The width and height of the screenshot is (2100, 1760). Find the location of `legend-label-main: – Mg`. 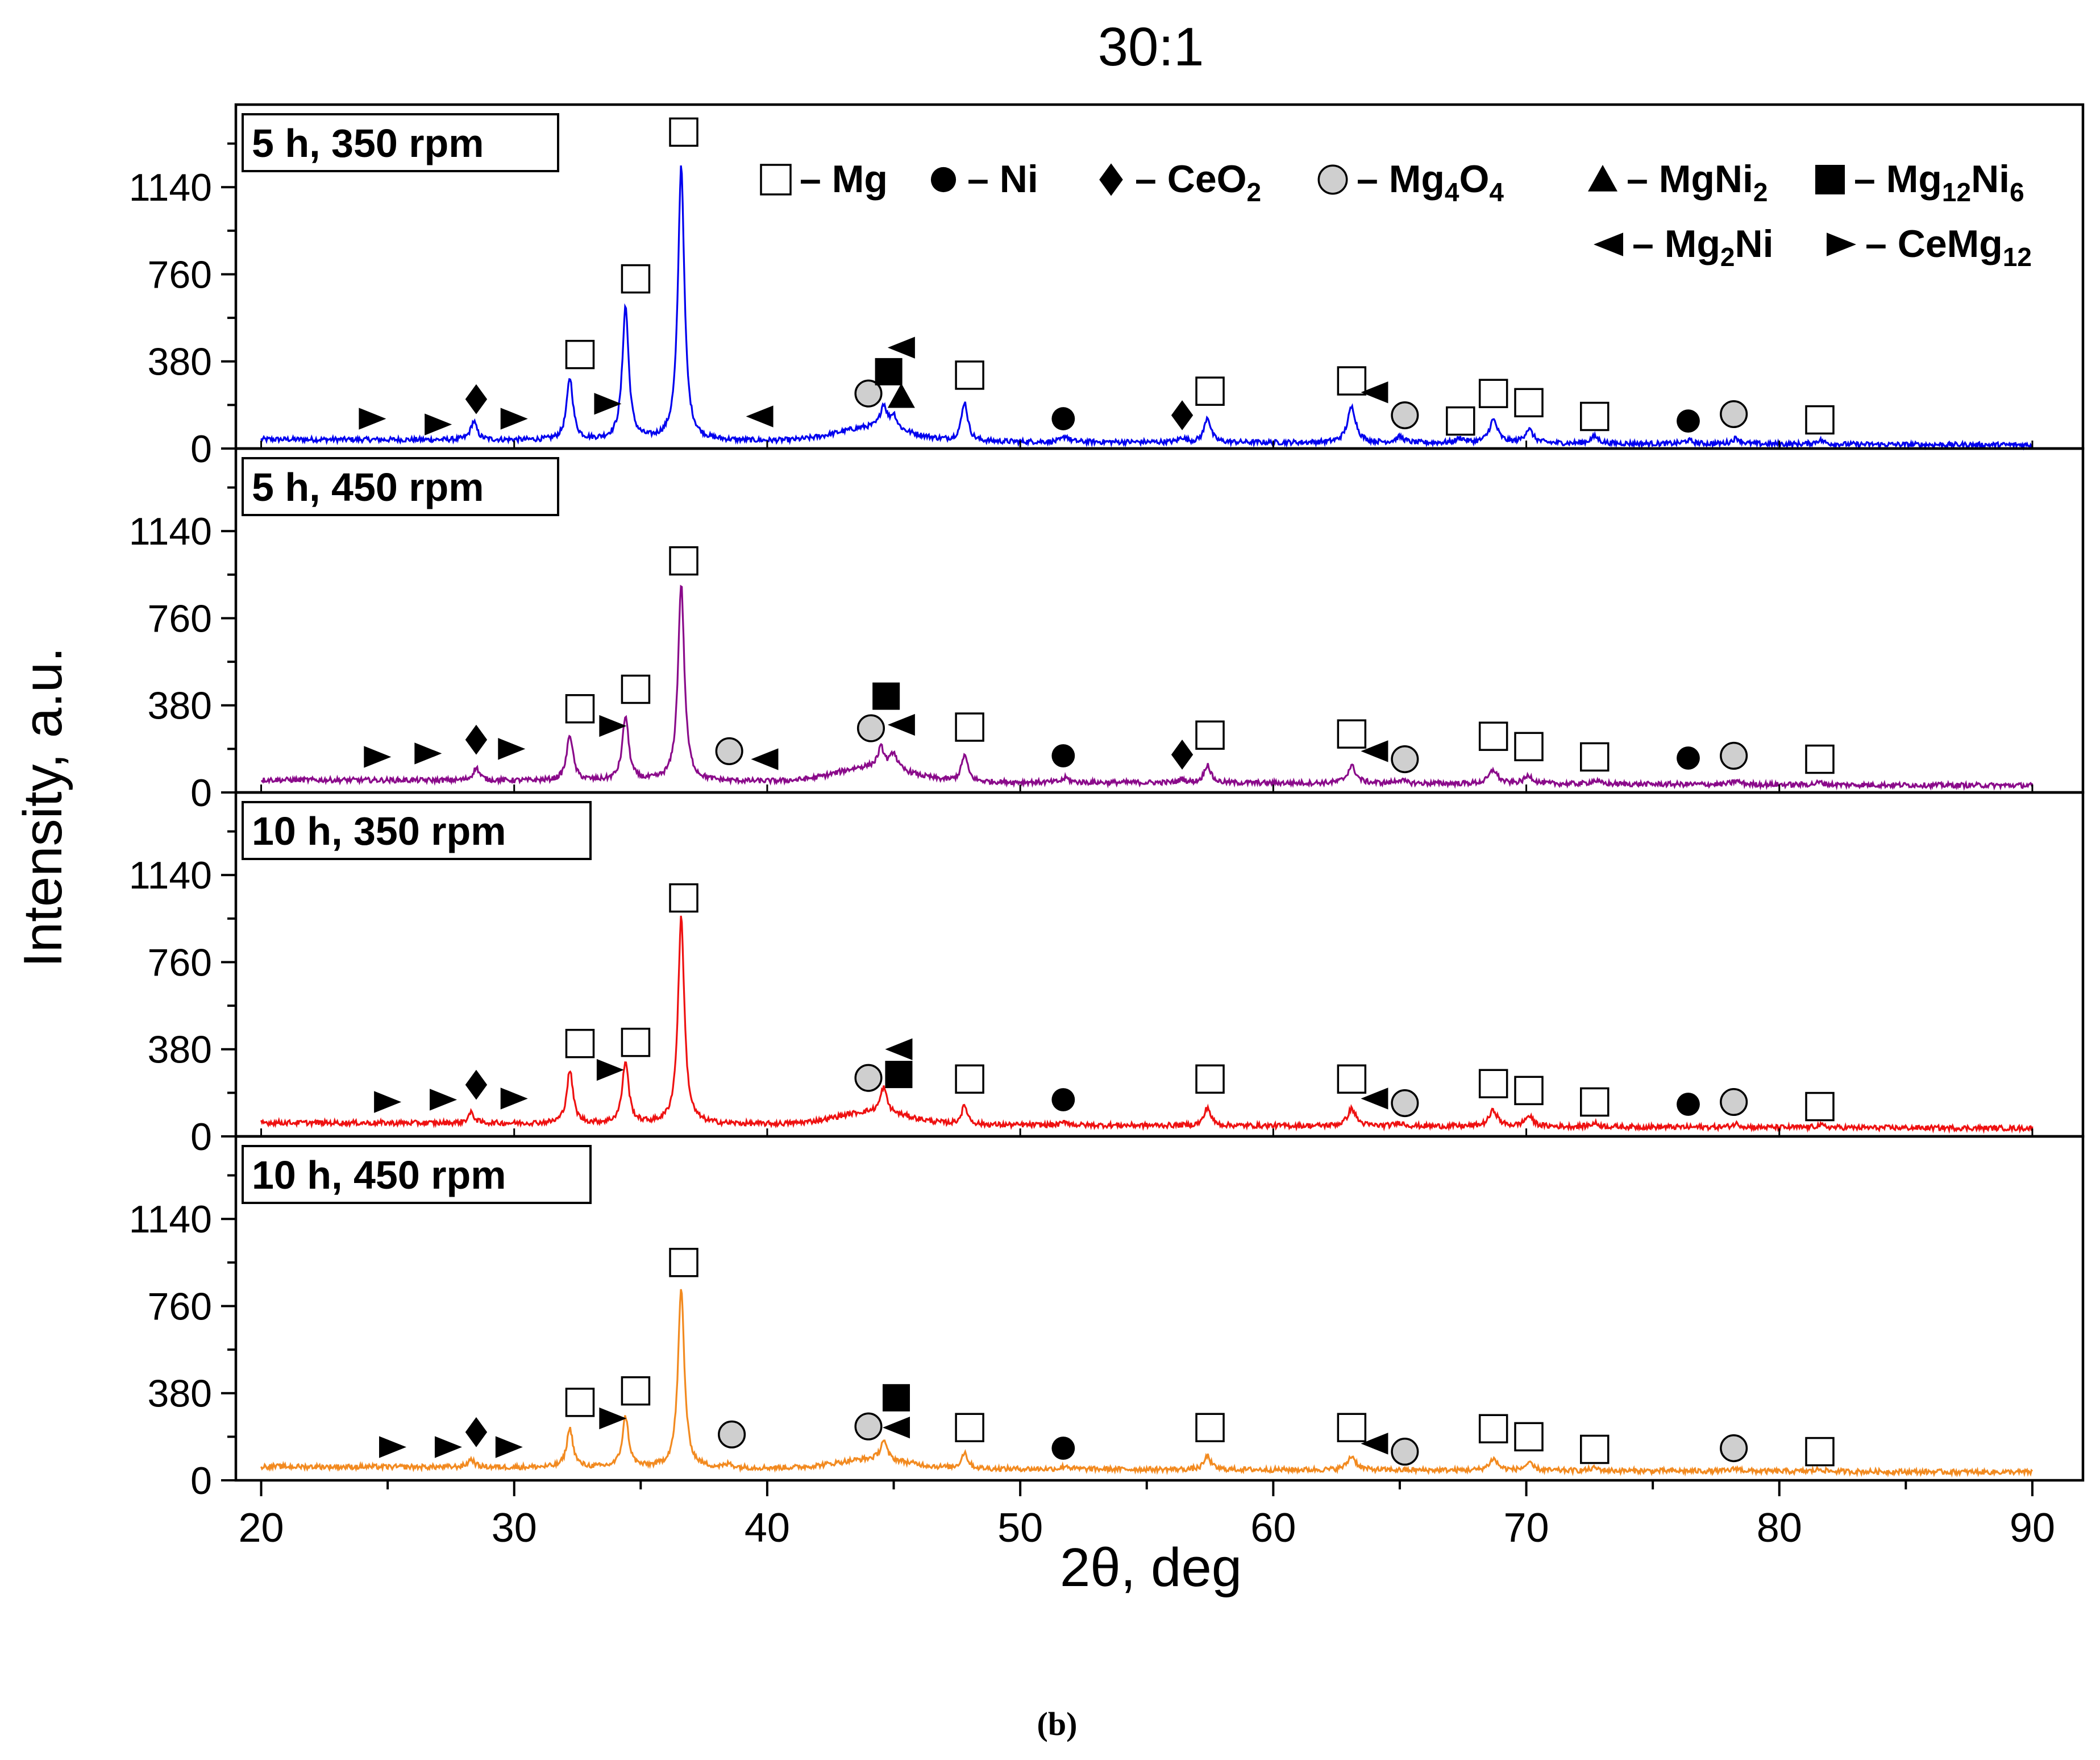

legend-label-main: – Mg is located at coordinates (1676, 243).